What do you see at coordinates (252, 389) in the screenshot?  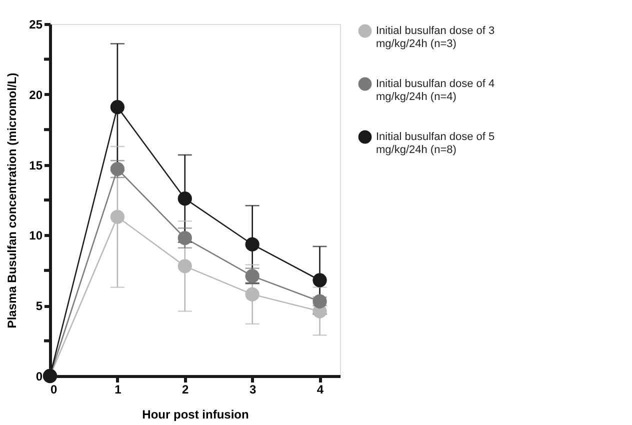 I see `x-tick-label: 3` at bounding box center [252, 389].